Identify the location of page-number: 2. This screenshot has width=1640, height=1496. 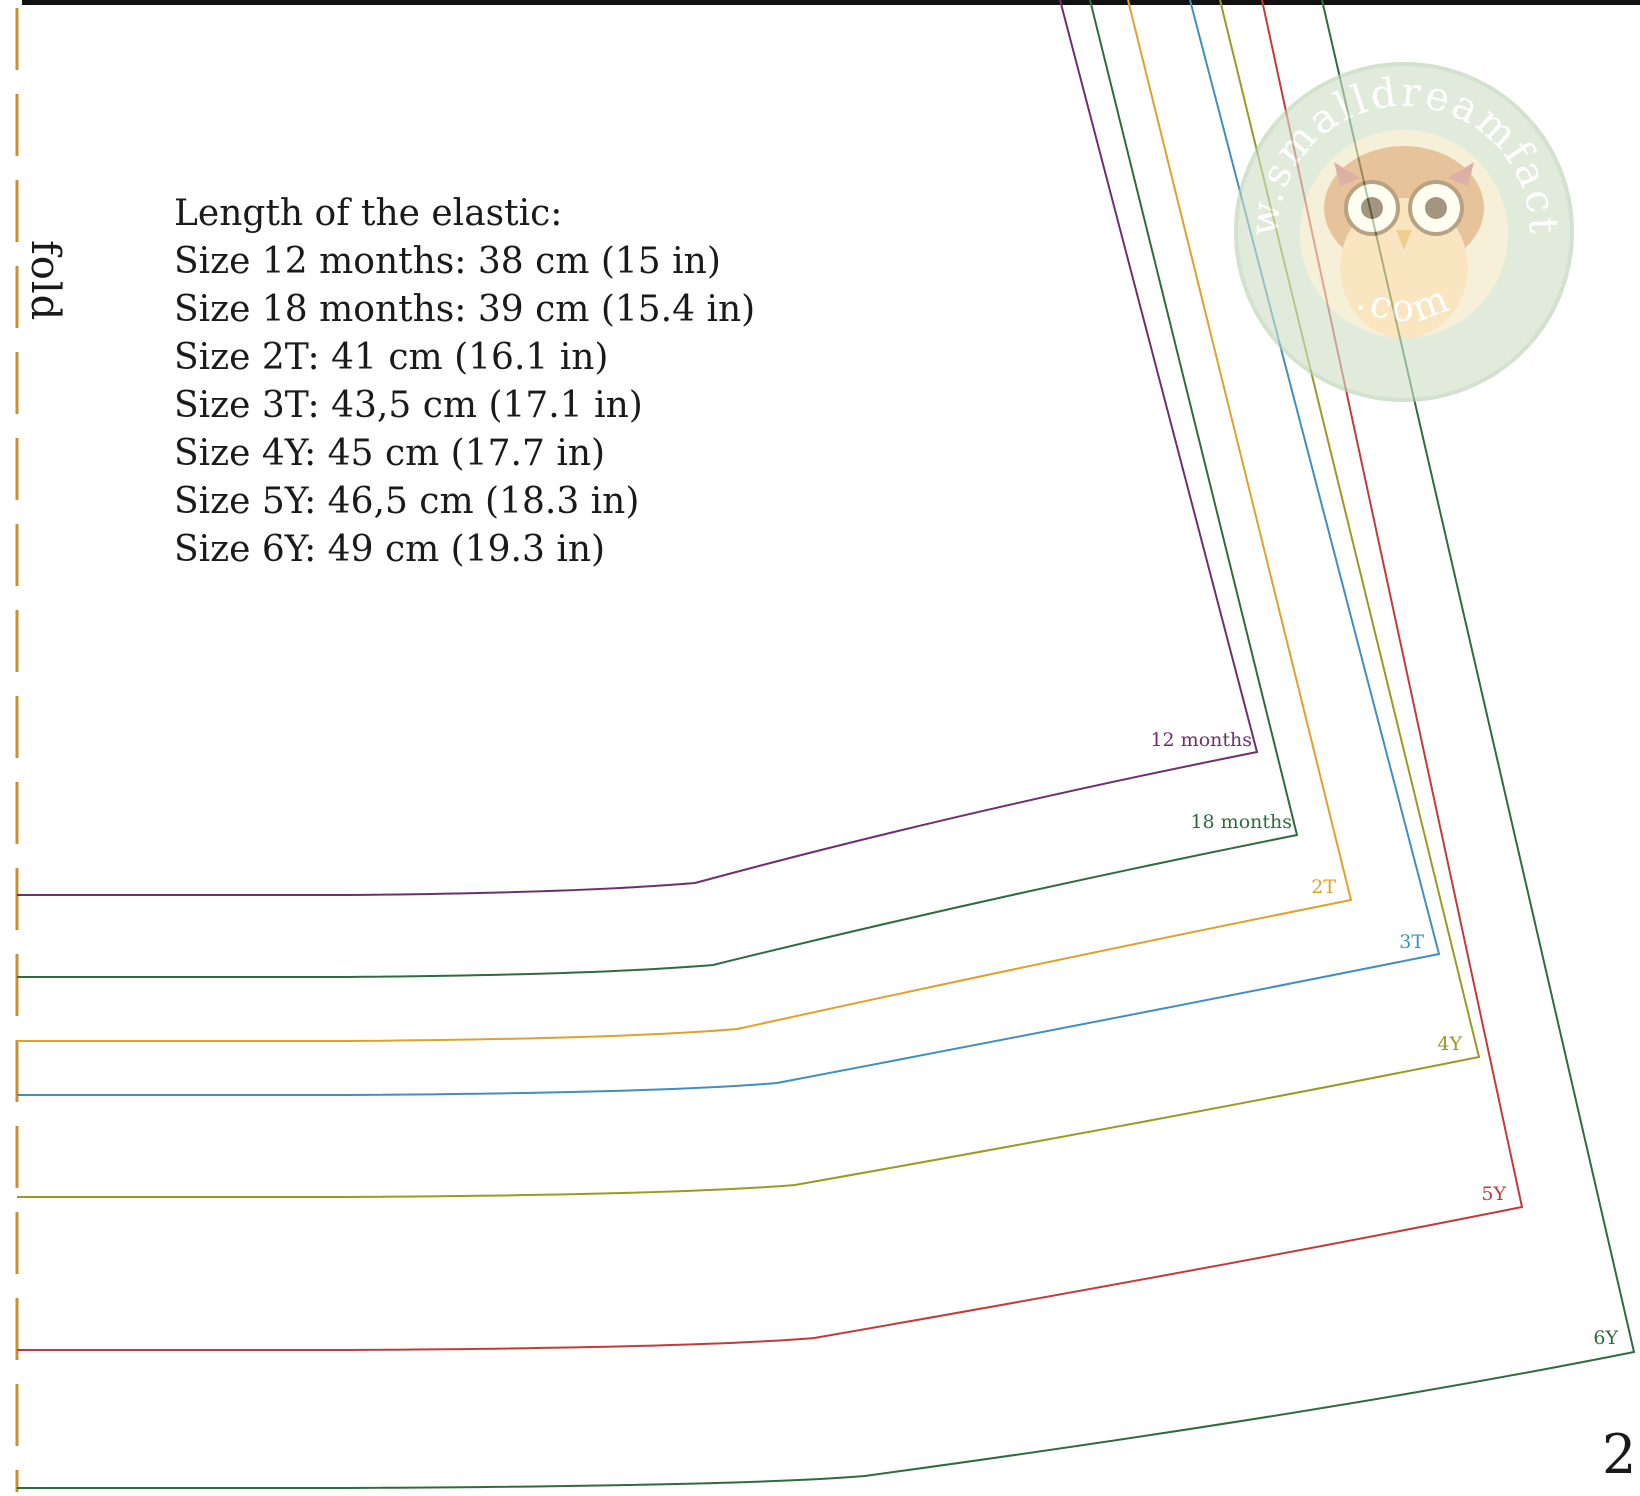
(1619, 1454).